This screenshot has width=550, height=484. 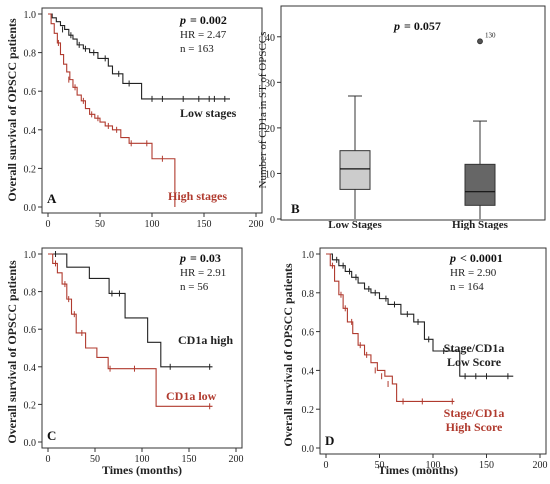 I want to click on outlier-point, so click(x=480, y=41).